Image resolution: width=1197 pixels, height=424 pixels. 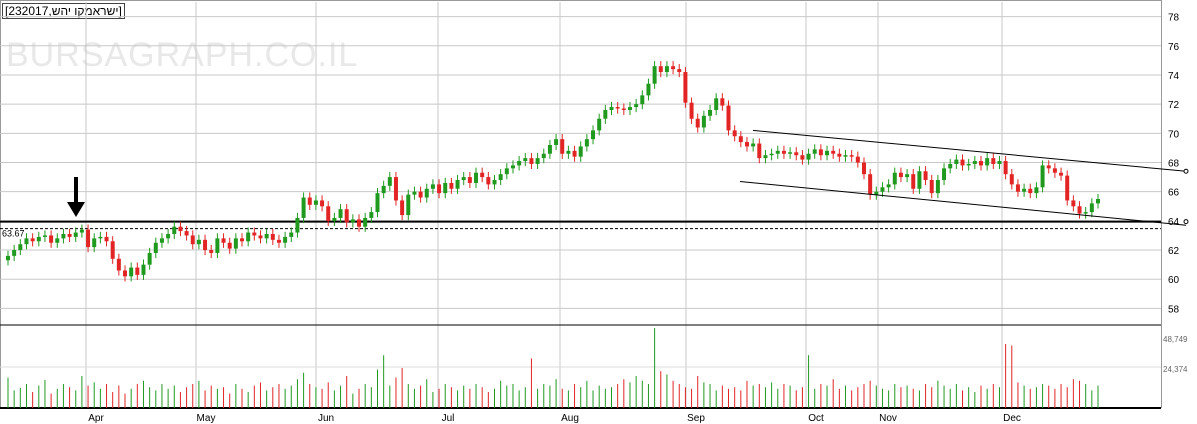 What do you see at coordinates (1174, 251) in the screenshot?
I see `y-tick-label: 62` at bounding box center [1174, 251].